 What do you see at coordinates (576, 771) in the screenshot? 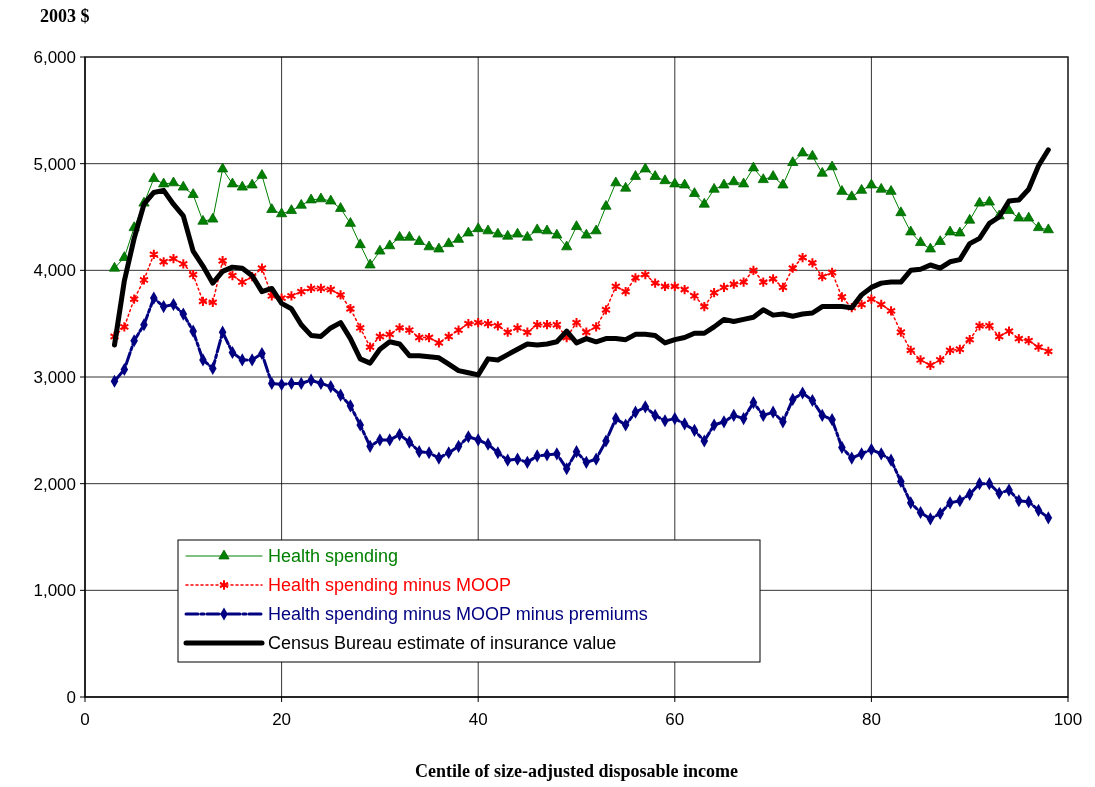
I see `x-axis-title: Centile of size-adjusted disposable income` at bounding box center [576, 771].